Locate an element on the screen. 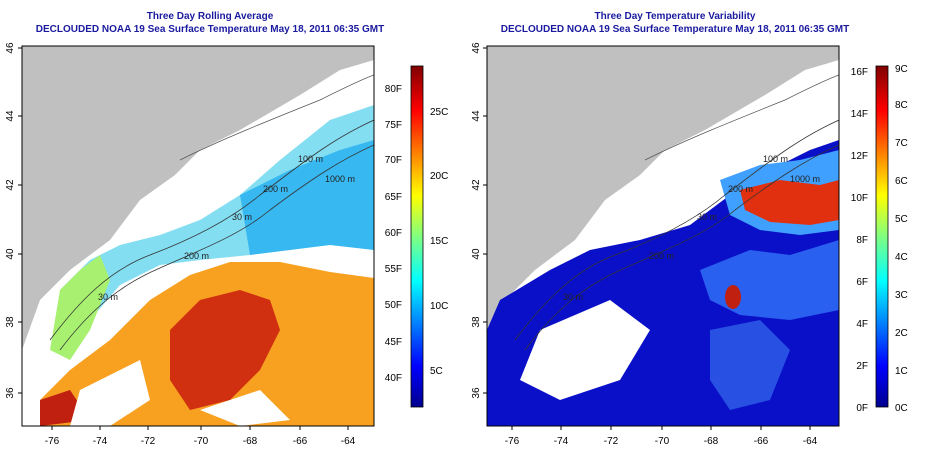 The image size is (950, 475). colorbar-f-labels: 0F 2F 4F 6F 8F 10F 12F 14F 16F is located at coordinates (859, 240).